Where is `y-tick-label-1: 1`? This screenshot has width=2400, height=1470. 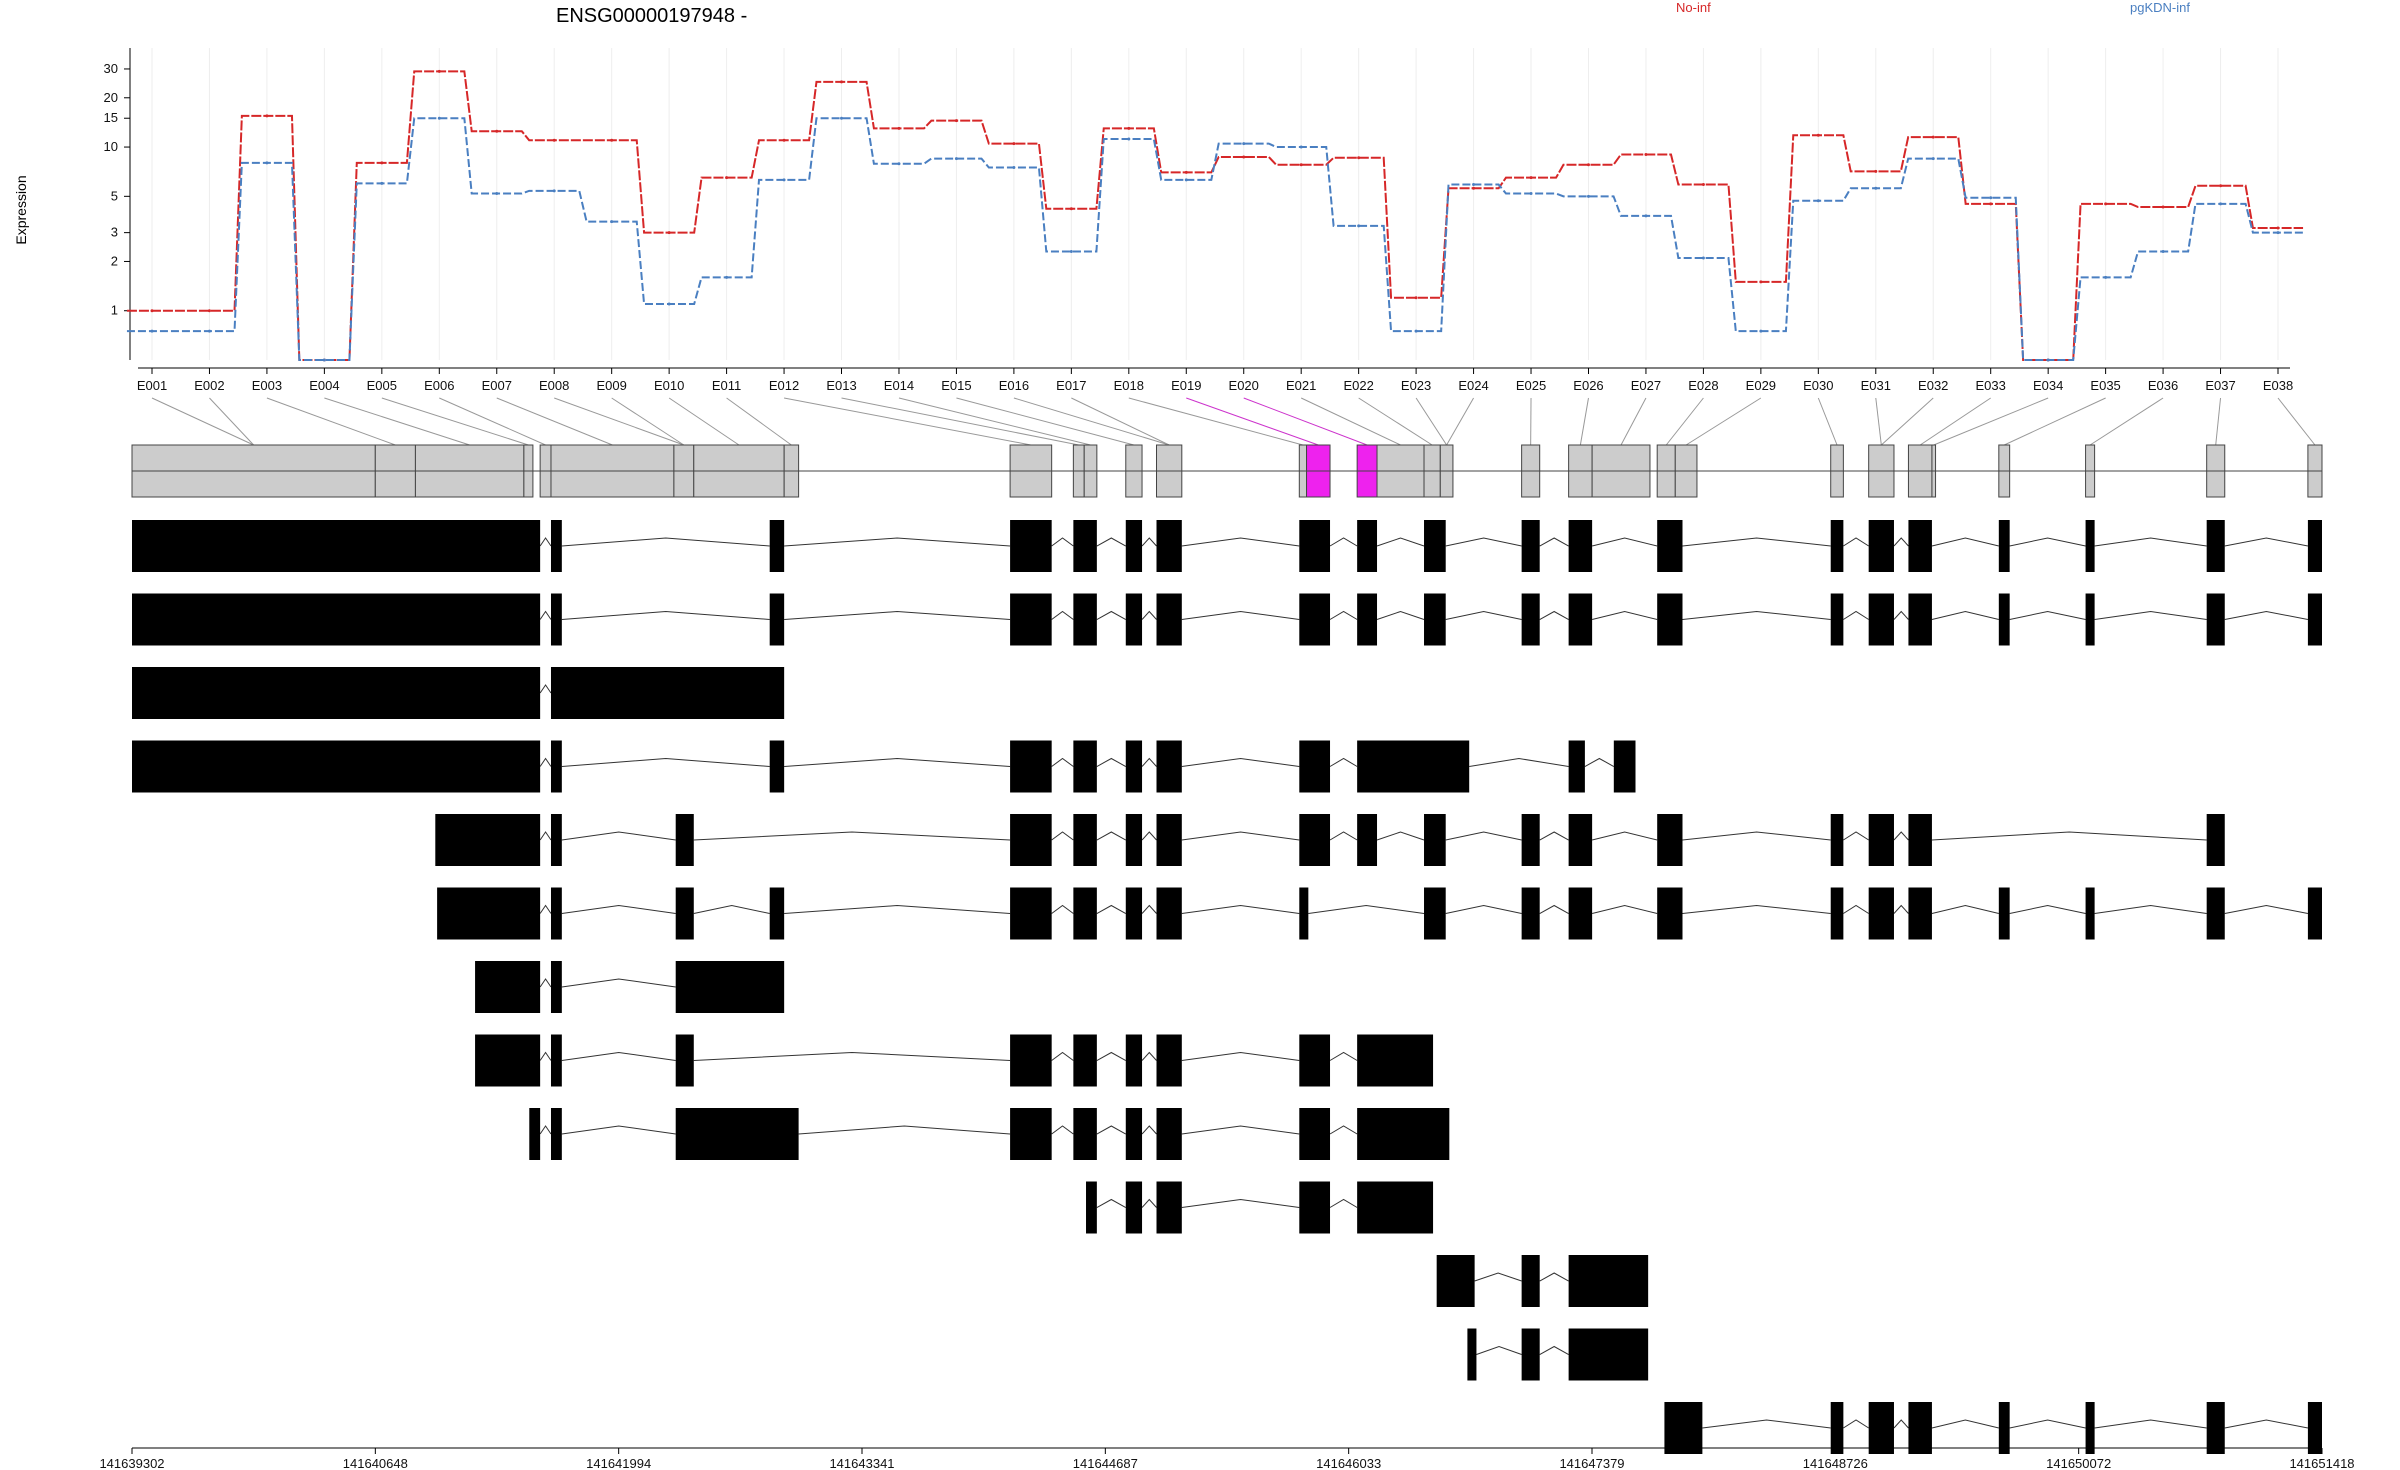
y-tick-label-1: 1 is located at coordinates (114, 310).